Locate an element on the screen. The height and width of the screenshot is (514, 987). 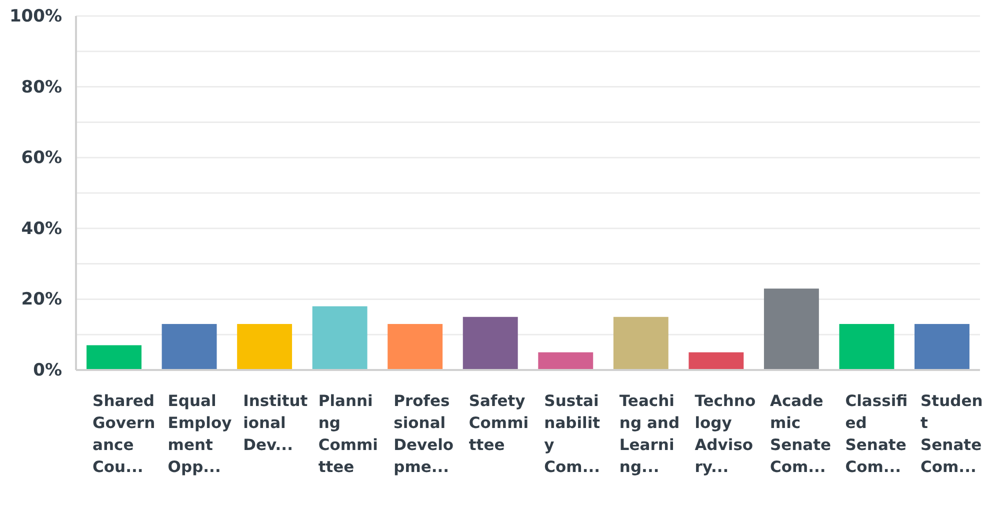
y-tick-label: 80% is located at coordinates (41, 87).